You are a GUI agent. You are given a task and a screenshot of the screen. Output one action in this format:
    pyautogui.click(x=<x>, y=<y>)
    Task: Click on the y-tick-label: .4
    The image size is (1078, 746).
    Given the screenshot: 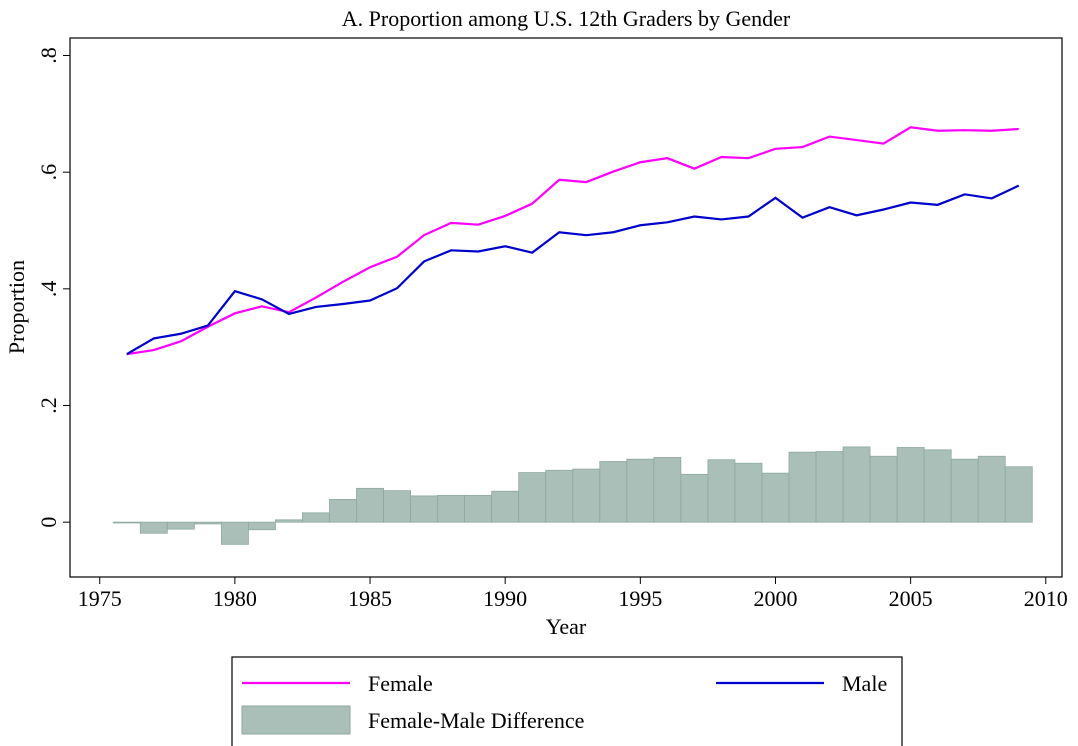 What is the action you would take?
    pyautogui.click(x=48, y=289)
    